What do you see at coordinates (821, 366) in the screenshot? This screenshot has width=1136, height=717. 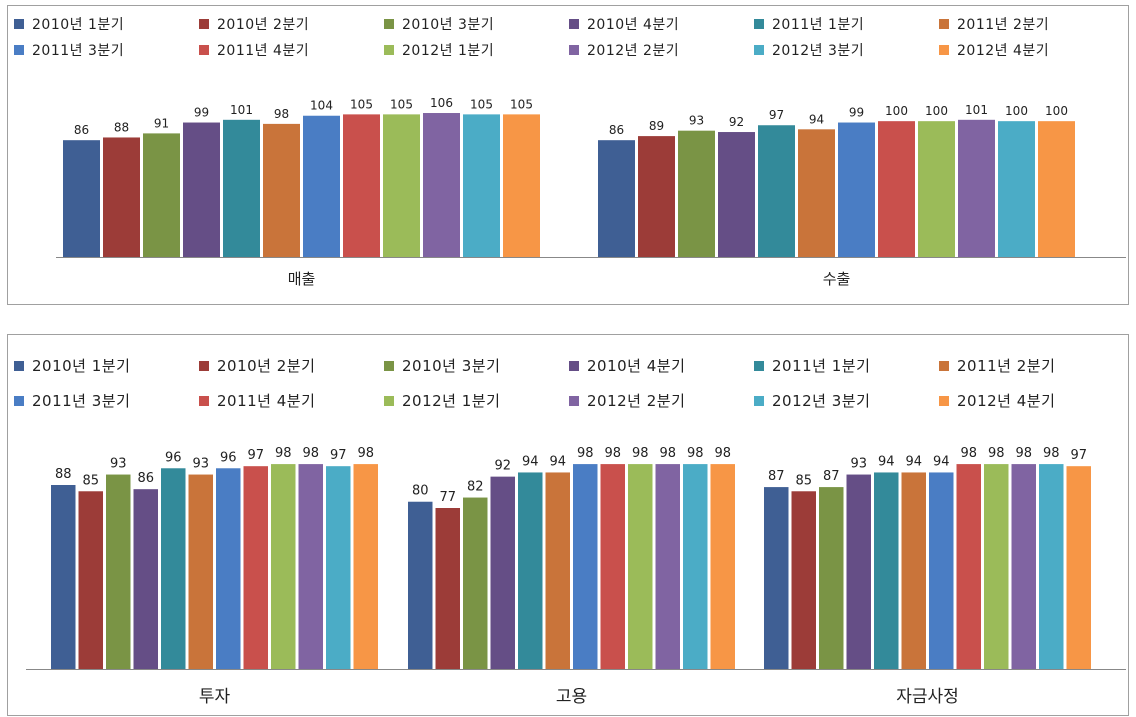 I see `legend-label: 2011년 1분기` at bounding box center [821, 366].